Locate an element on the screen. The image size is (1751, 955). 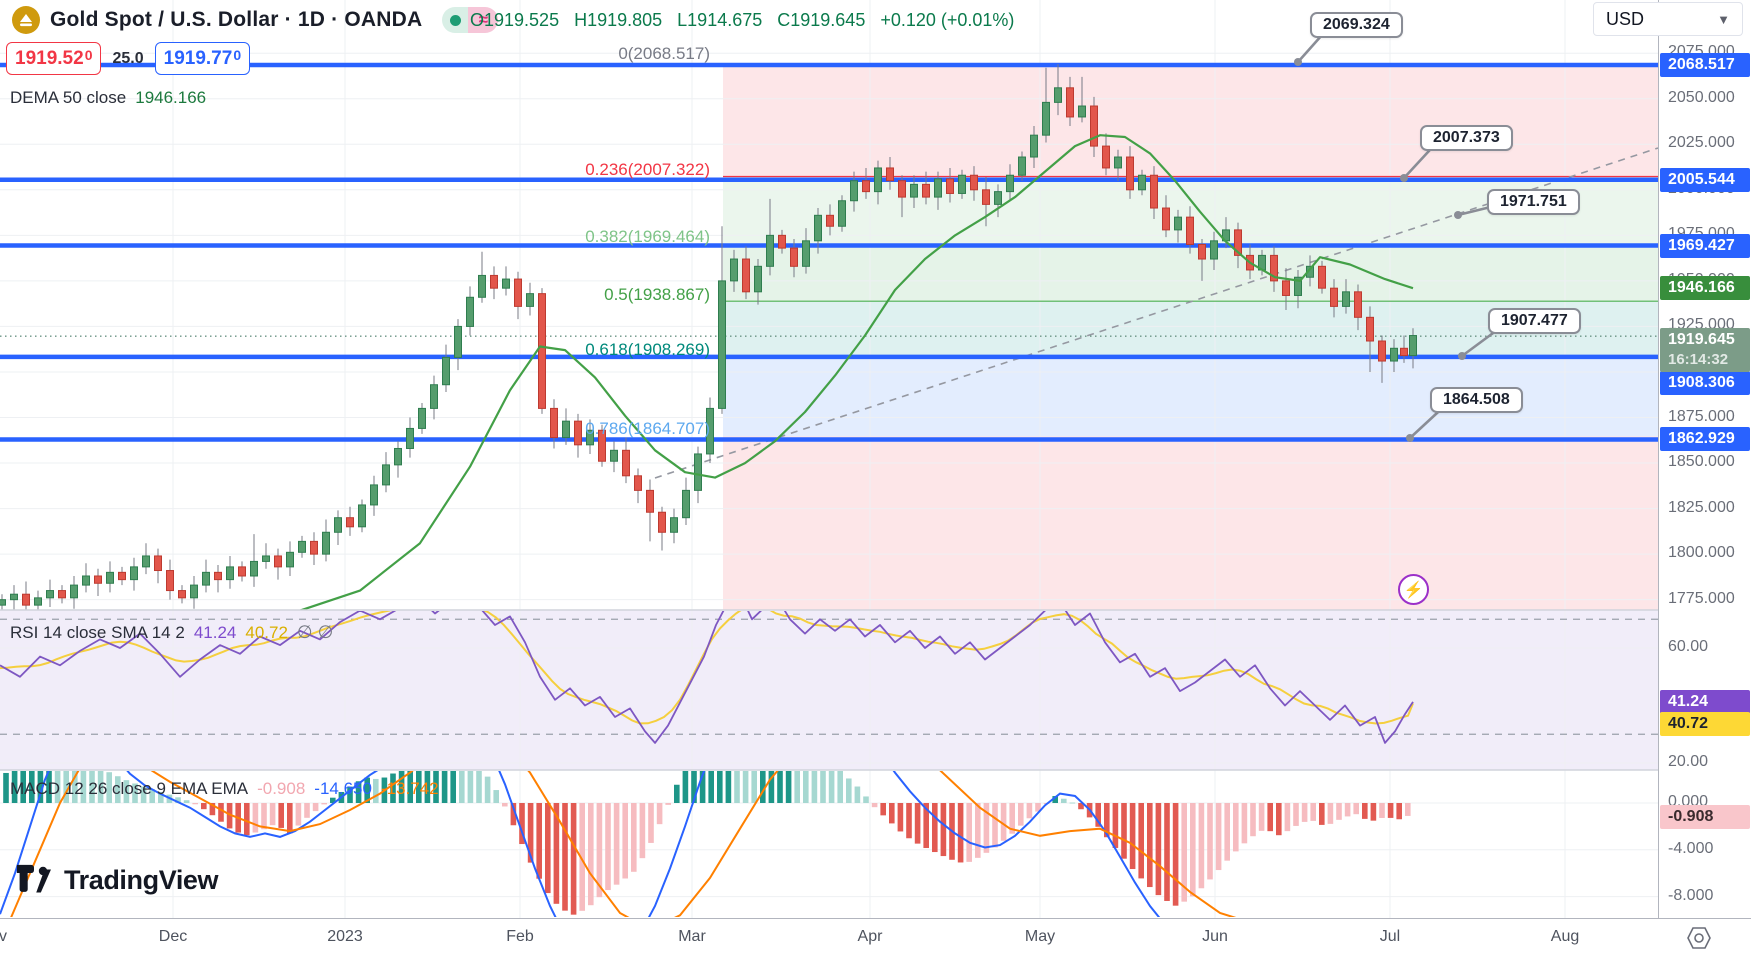
time-label-Feb: Feb is located at coordinates (520, 936).